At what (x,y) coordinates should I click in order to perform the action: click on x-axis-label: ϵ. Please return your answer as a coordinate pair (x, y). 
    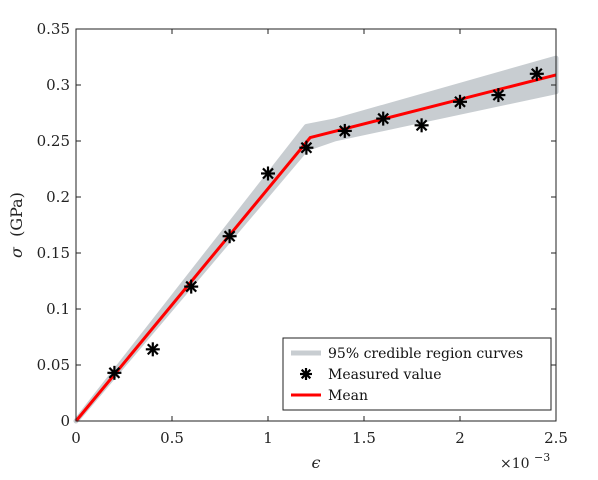
    Looking at the image, I should click on (316, 462).